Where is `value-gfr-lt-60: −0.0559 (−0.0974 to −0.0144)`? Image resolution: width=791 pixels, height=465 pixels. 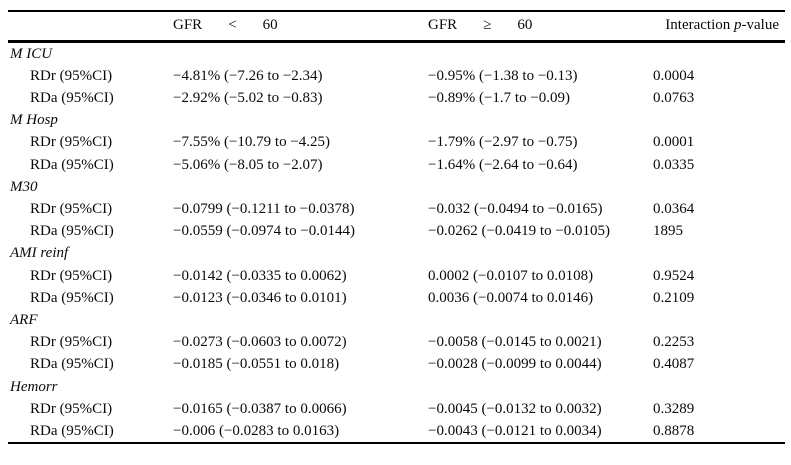
value-gfr-lt-60: −0.0559 (−0.0974 to −0.0144) is located at coordinates (264, 231).